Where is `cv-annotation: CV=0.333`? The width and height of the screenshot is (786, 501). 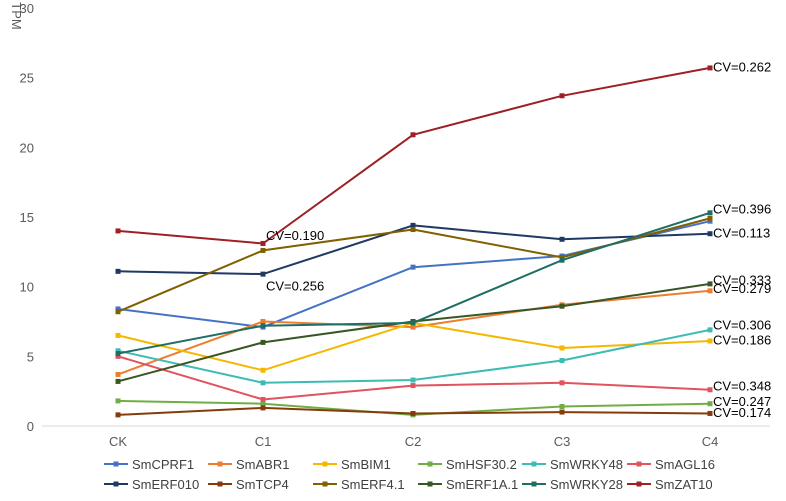 cv-annotation: CV=0.333 is located at coordinates (742, 280).